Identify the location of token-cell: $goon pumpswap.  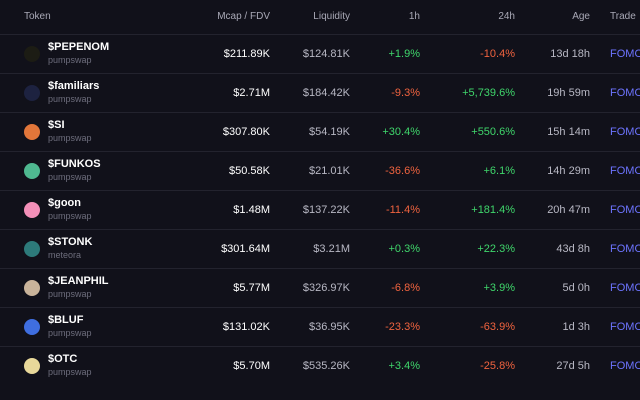
(80, 209).